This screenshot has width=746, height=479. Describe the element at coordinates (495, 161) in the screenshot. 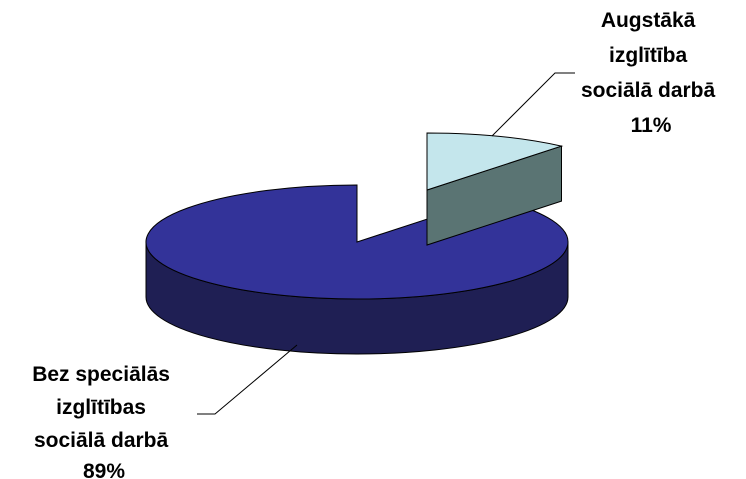

I see `slice-augstaka` at that location.